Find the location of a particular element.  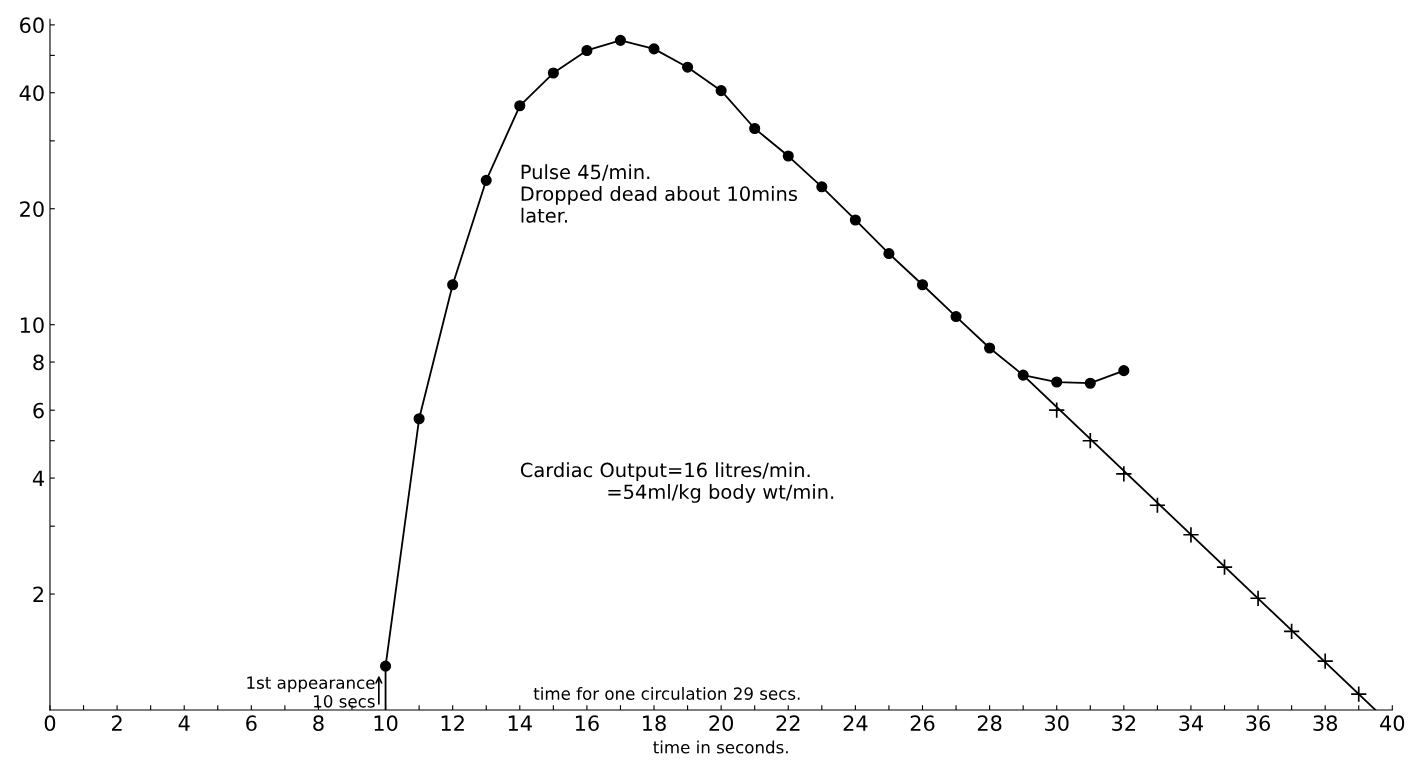

x-tick-label: 14 is located at coordinates (520, 723).